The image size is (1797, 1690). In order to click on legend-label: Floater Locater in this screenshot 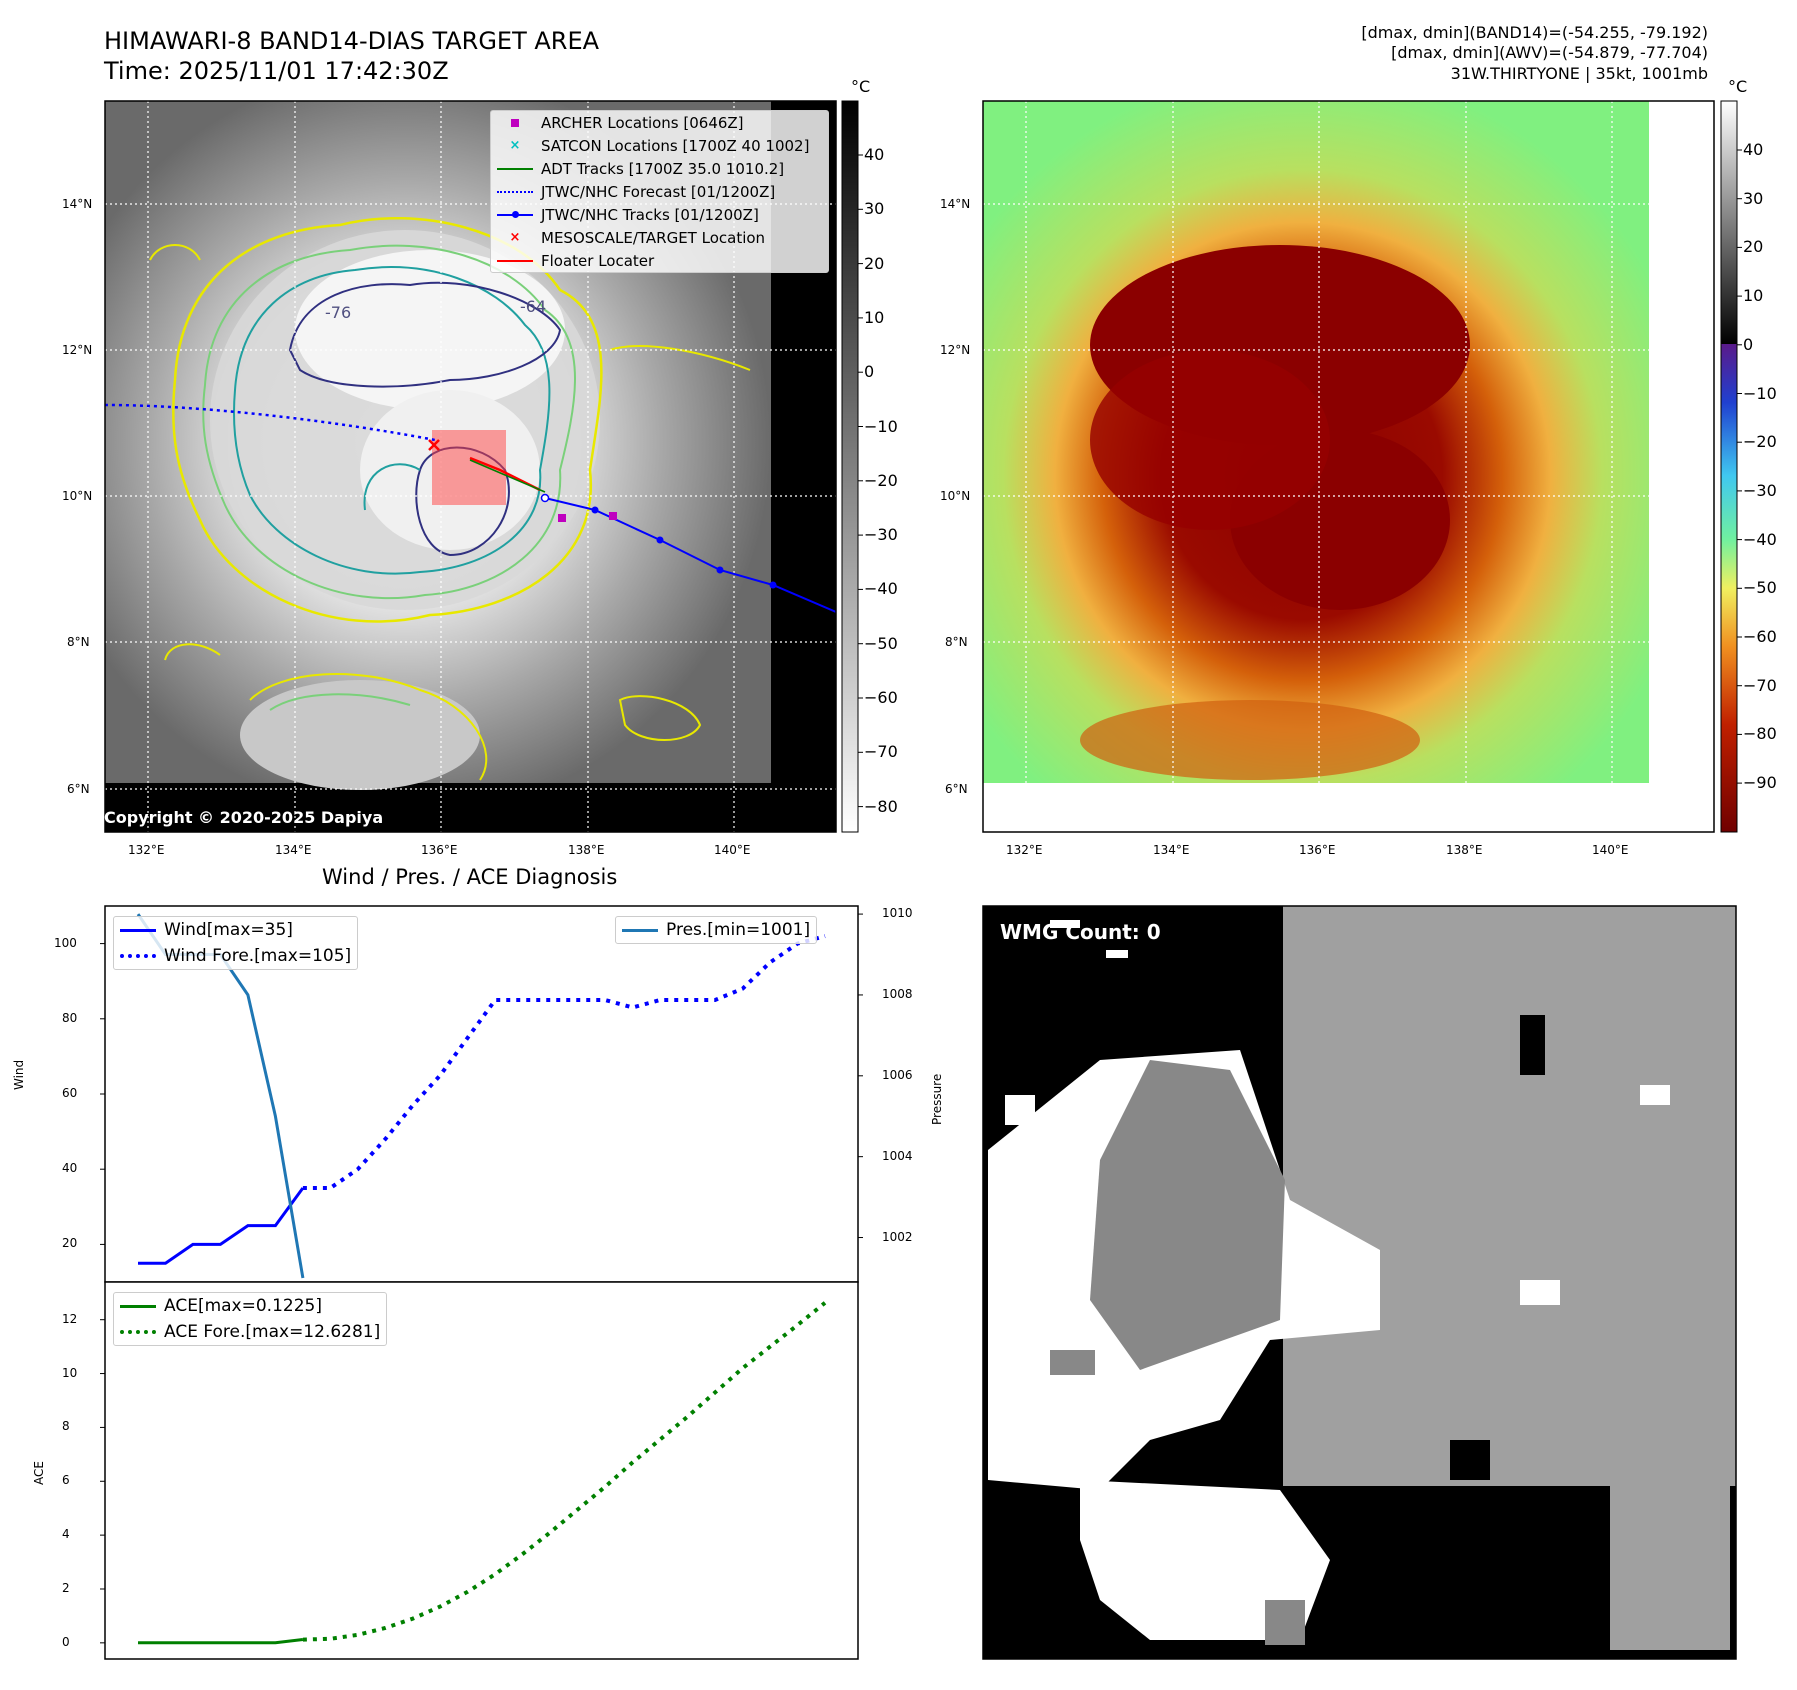, I will do `click(598, 260)`.